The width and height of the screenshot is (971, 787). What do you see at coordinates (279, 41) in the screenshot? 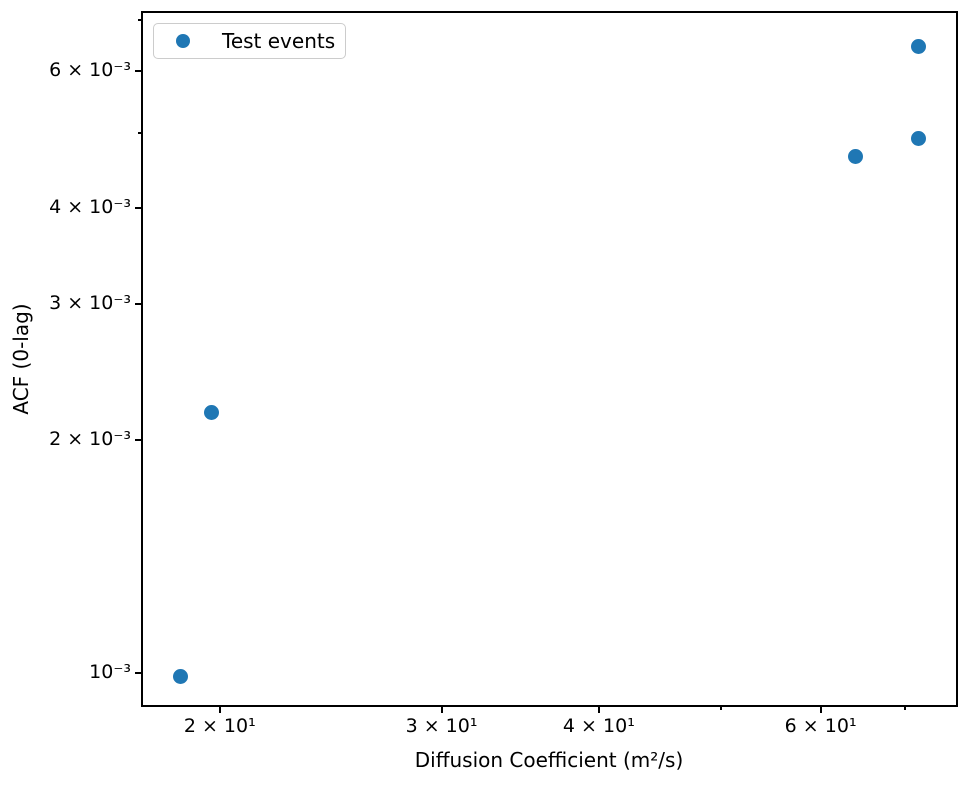
I see `legend-label: Test events` at bounding box center [279, 41].